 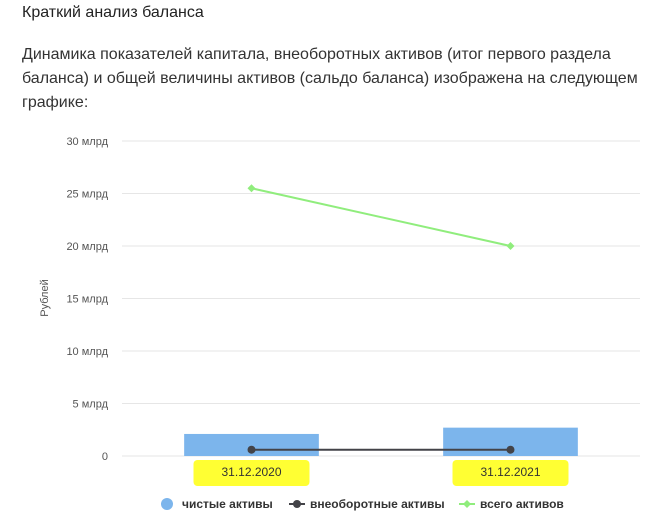 I want to click on x-category-label: 31.12.2020, so click(x=251, y=472).